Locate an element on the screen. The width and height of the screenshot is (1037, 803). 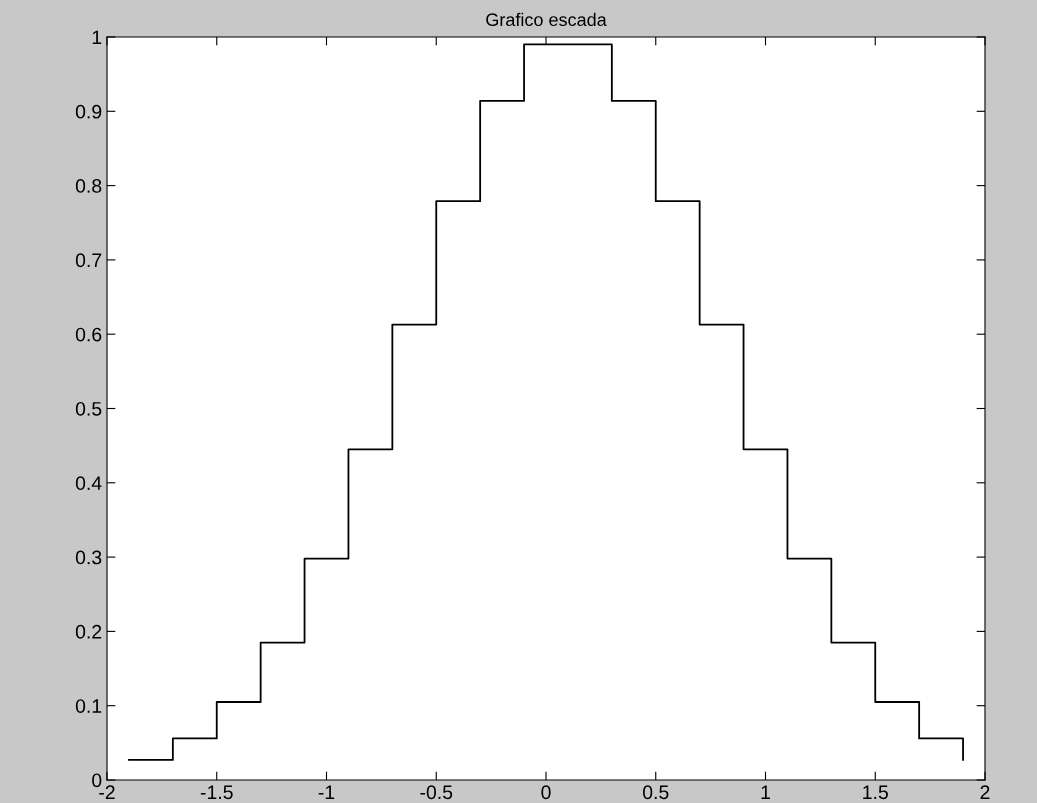
y-tick-label: 0.8 is located at coordinates (88, 186).